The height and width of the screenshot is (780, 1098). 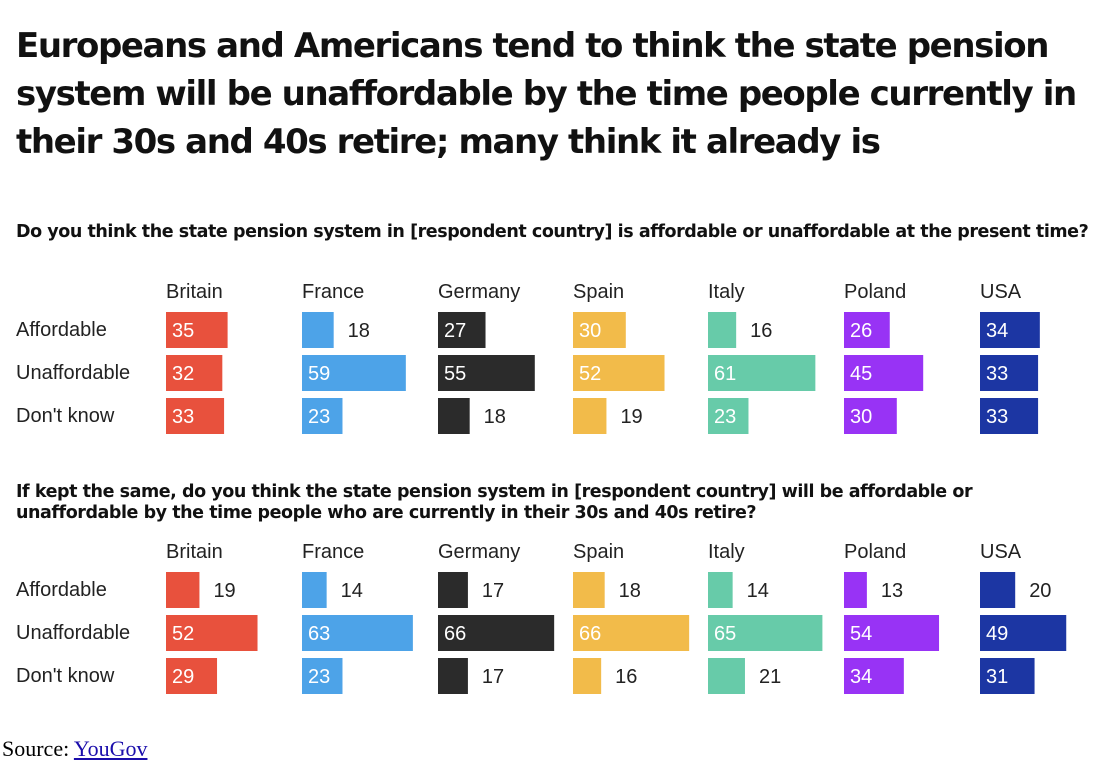 What do you see at coordinates (183, 417) in the screenshot?
I see `value-label-britain-don-t-know: 33` at bounding box center [183, 417].